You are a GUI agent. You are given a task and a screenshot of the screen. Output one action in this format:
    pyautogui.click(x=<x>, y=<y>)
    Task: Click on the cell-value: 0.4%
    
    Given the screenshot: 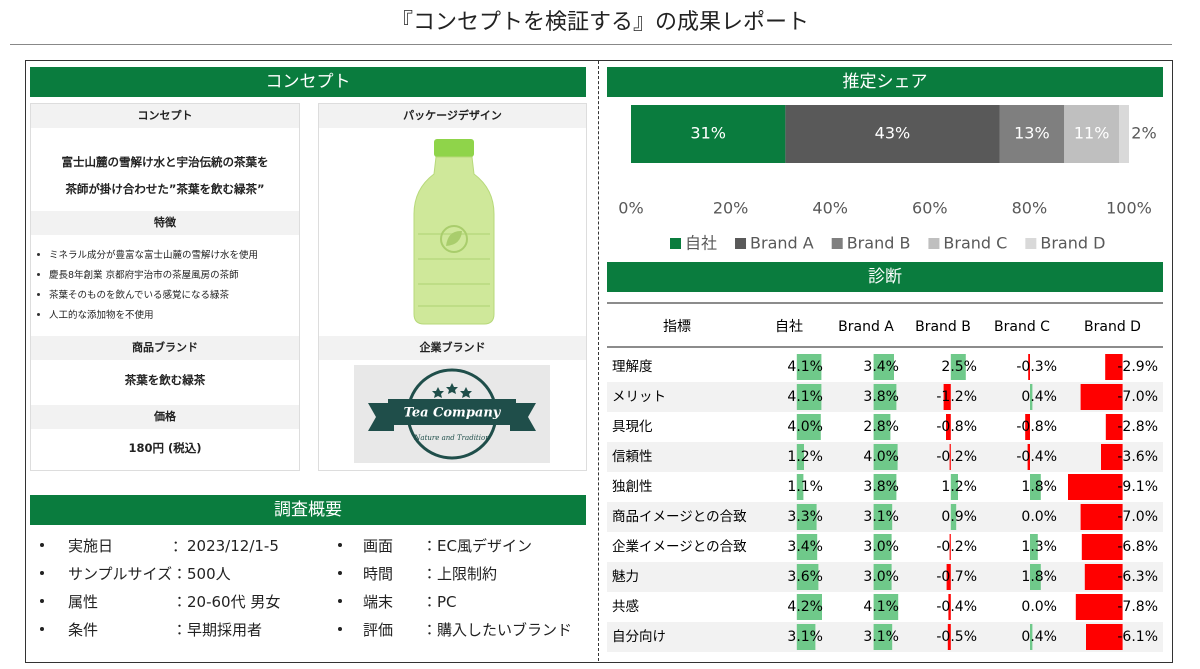 What is the action you would take?
    pyautogui.click(x=1039, y=637)
    